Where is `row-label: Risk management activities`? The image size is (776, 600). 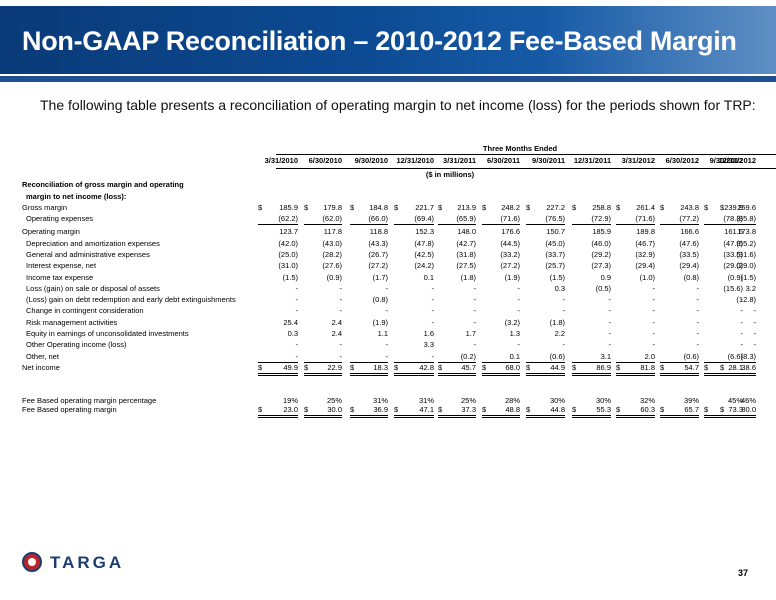 row-label: Risk management activities is located at coordinates (72, 322).